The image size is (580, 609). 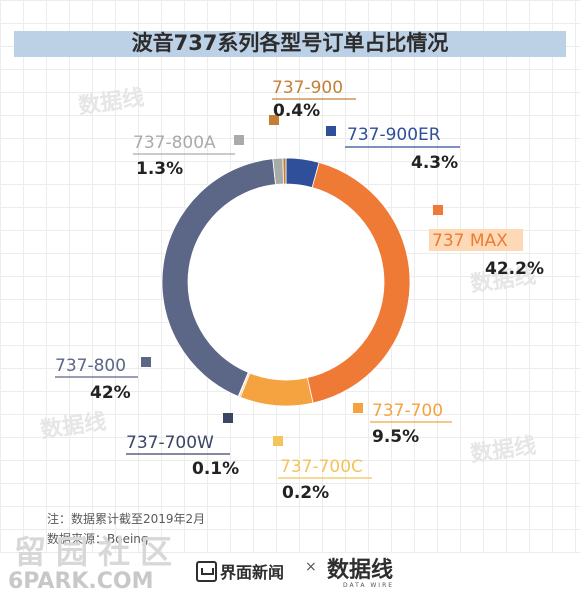 What do you see at coordinates (90, 366) in the screenshot?
I see `slice-label: 737-800` at bounding box center [90, 366].